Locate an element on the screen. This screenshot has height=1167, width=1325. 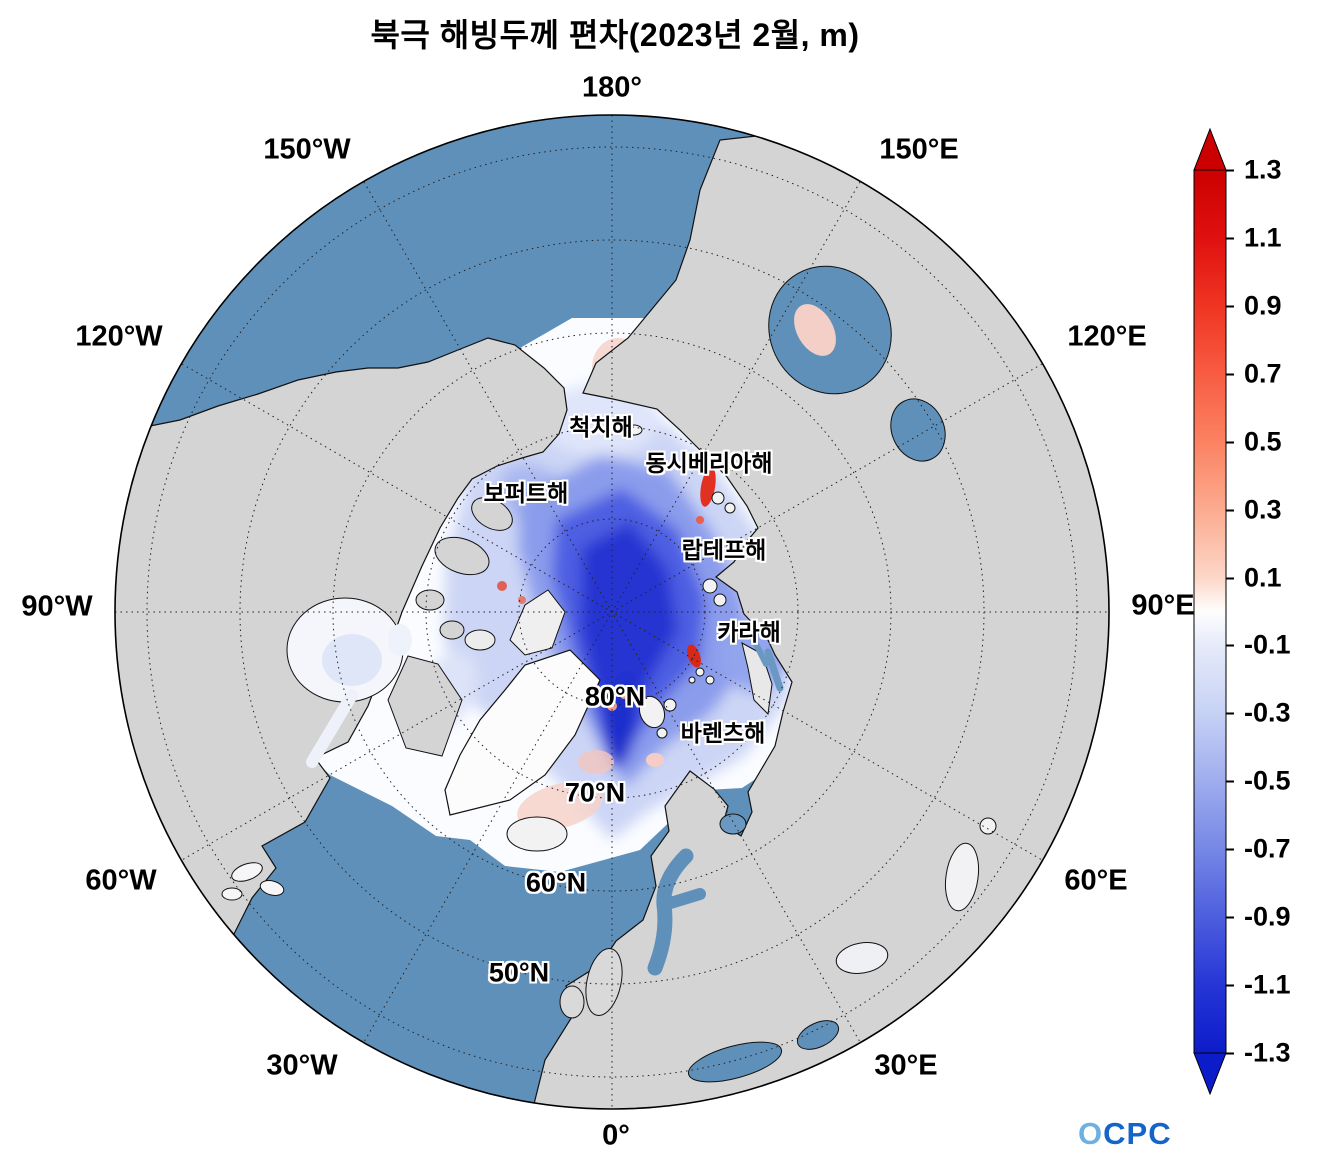
colorbar-tick-label: 1.3 is located at coordinates (1263, 169).